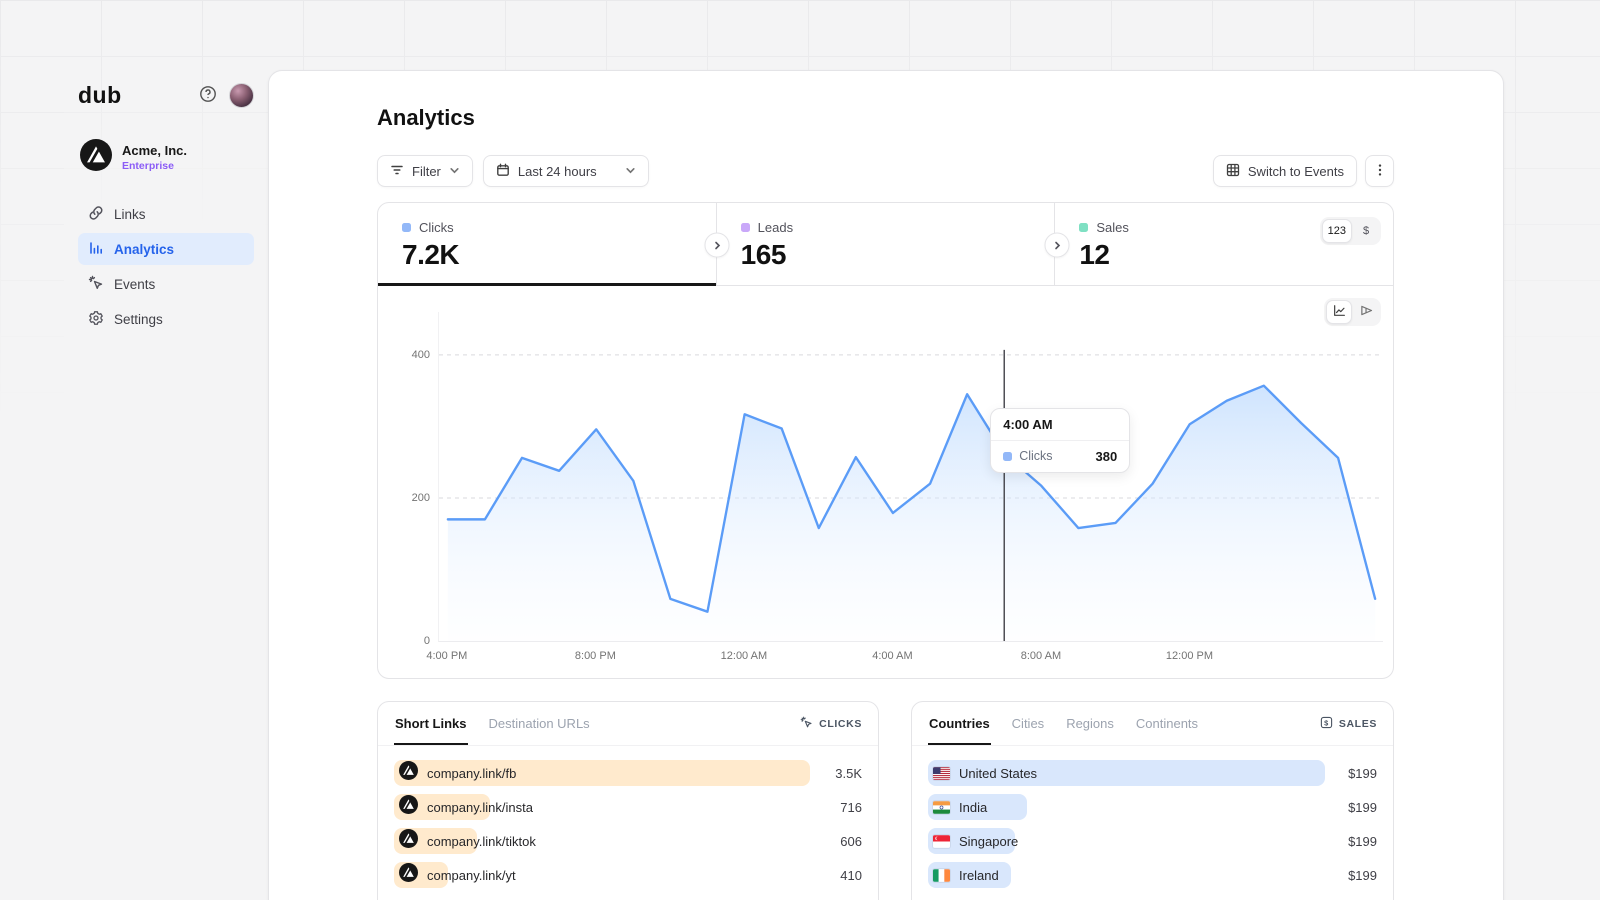  What do you see at coordinates (744, 656) in the screenshot?
I see `x-axis-tick: 12:00 AM` at bounding box center [744, 656].